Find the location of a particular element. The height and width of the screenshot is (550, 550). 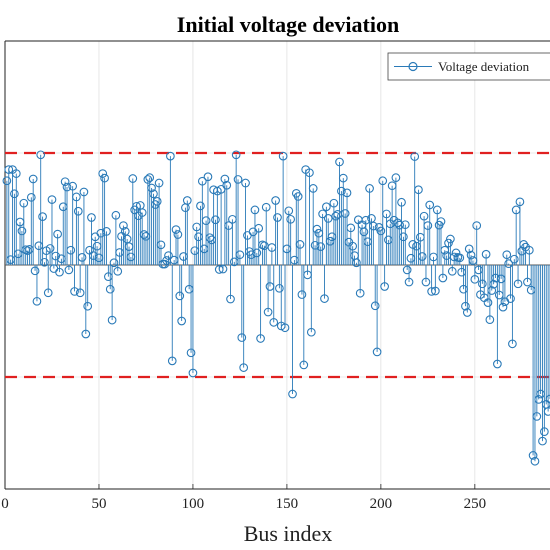

chart-title: Initial voltage deviation is located at coordinates (288, 24).